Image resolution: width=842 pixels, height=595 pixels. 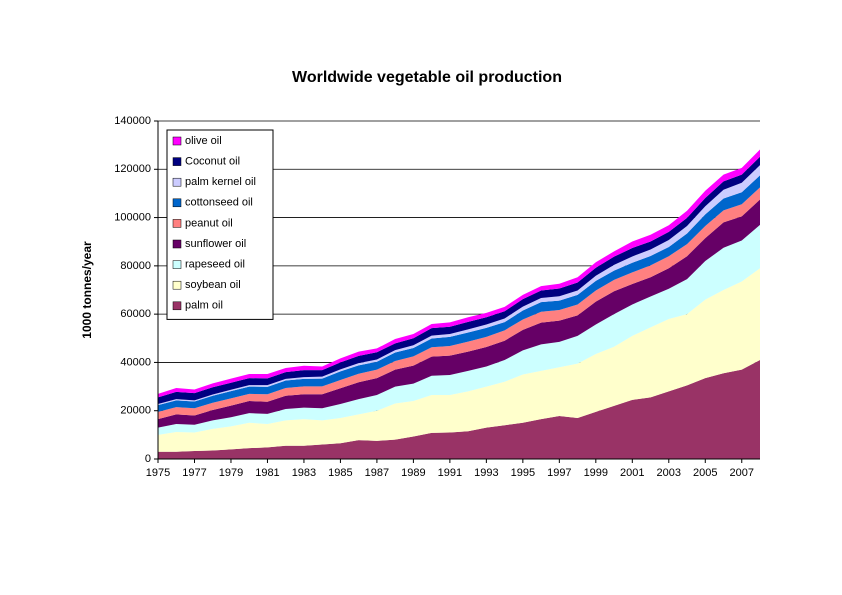 I want to click on x-tick-label: 1987, so click(x=377, y=473).